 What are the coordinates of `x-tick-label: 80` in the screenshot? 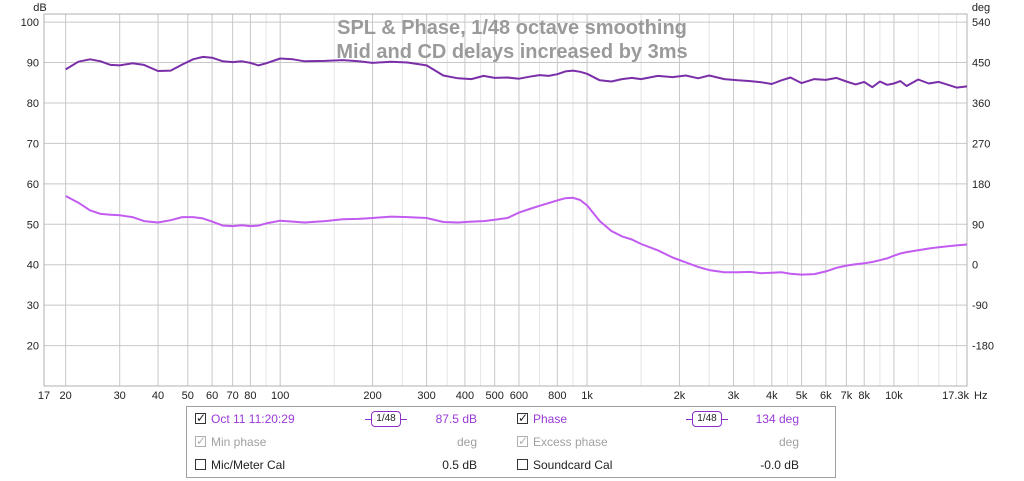 It's located at (250, 396).